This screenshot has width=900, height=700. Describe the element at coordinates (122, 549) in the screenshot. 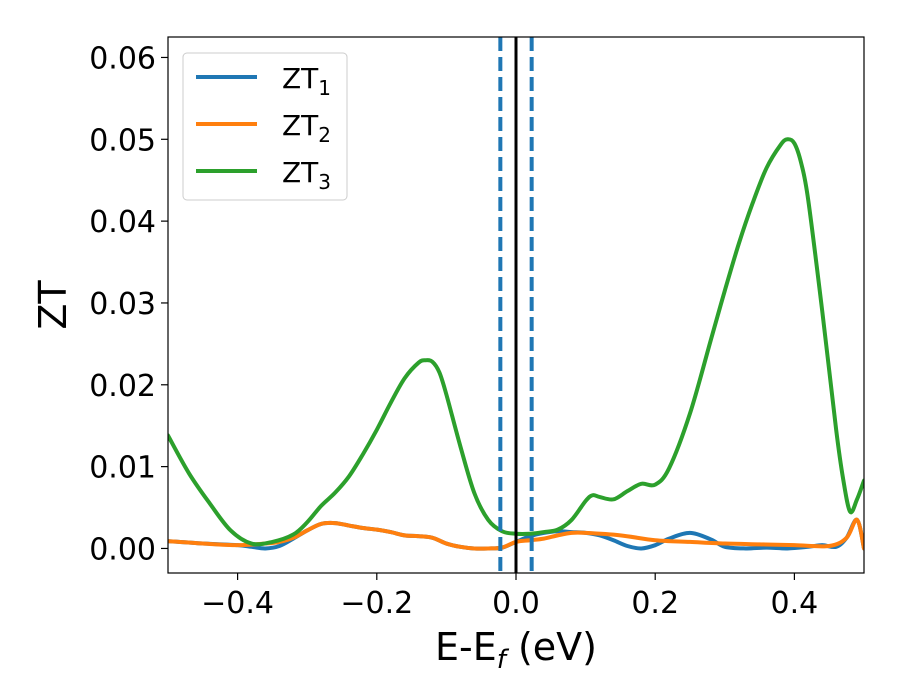

I see `y-tick-label: 0.00` at that location.